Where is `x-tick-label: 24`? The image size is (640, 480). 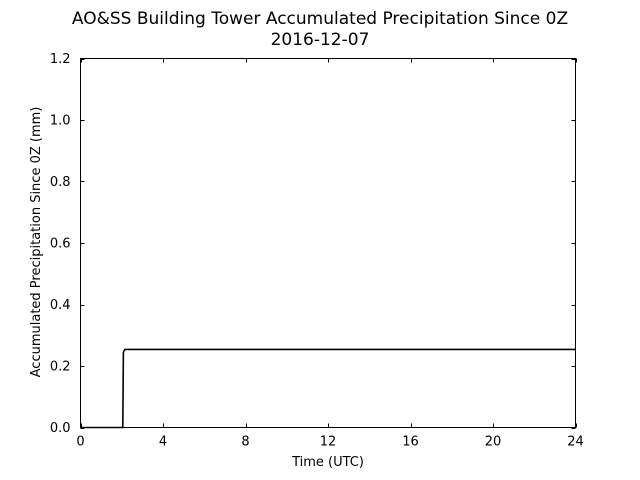
x-tick-label: 24 is located at coordinates (575, 442).